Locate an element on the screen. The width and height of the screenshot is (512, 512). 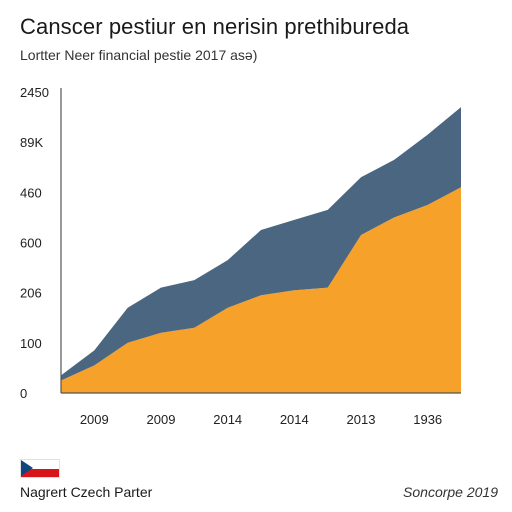
x-tick-label: 2013 is located at coordinates (361, 419).